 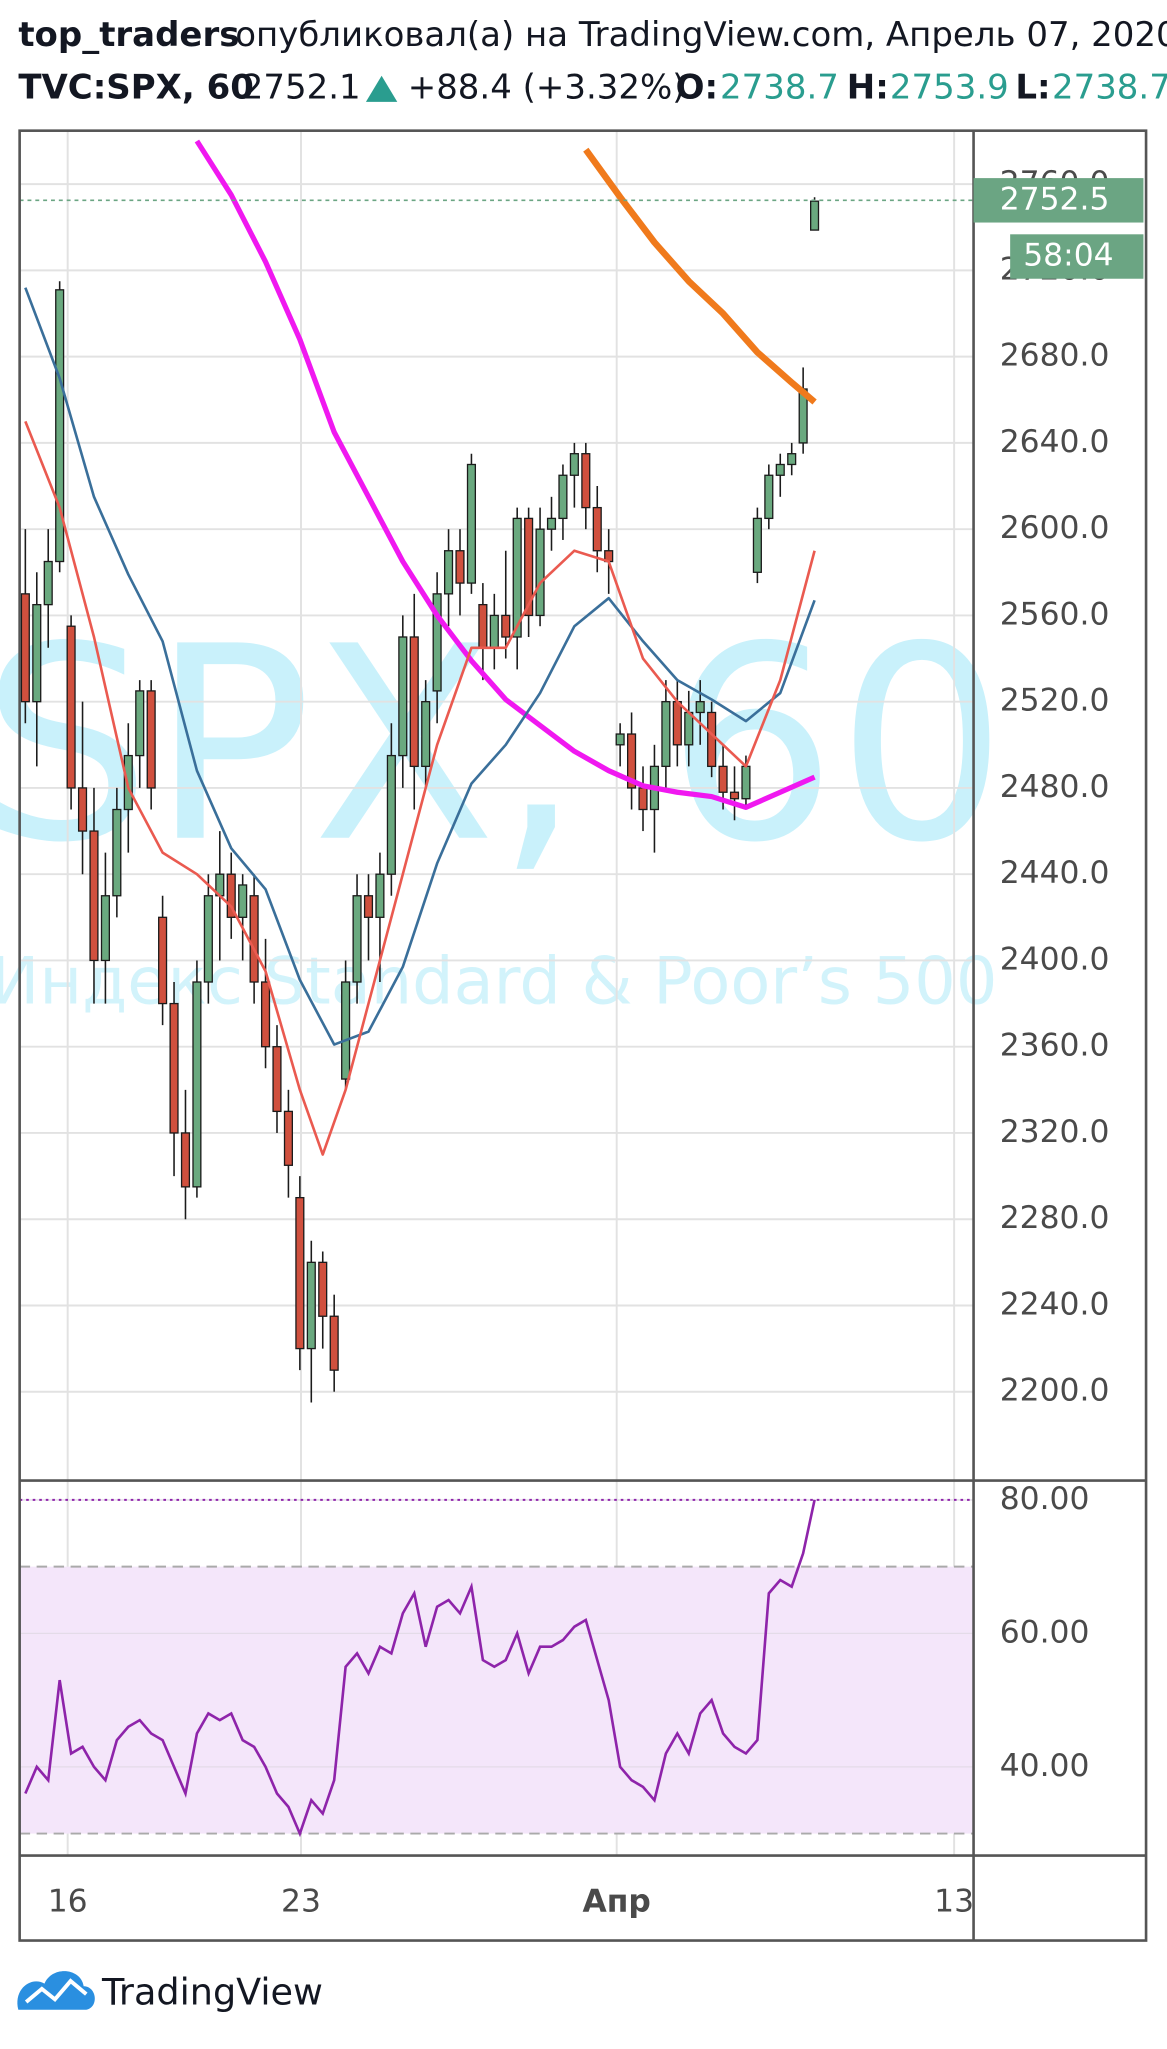 What do you see at coordinates (617, 1902) in the screenshot?
I see `x-tick-label: Апр` at bounding box center [617, 1902].